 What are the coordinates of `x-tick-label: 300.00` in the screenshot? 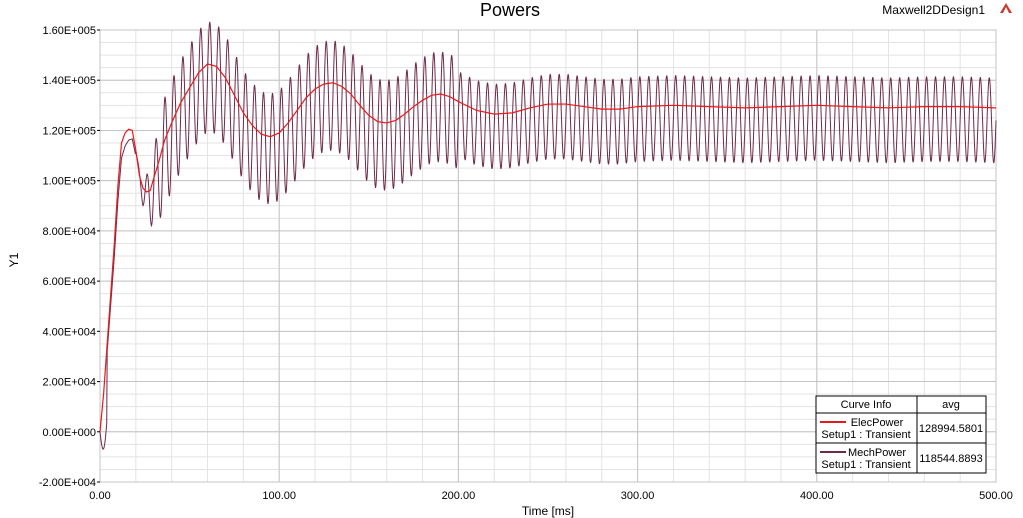 It's located at (638, 496).